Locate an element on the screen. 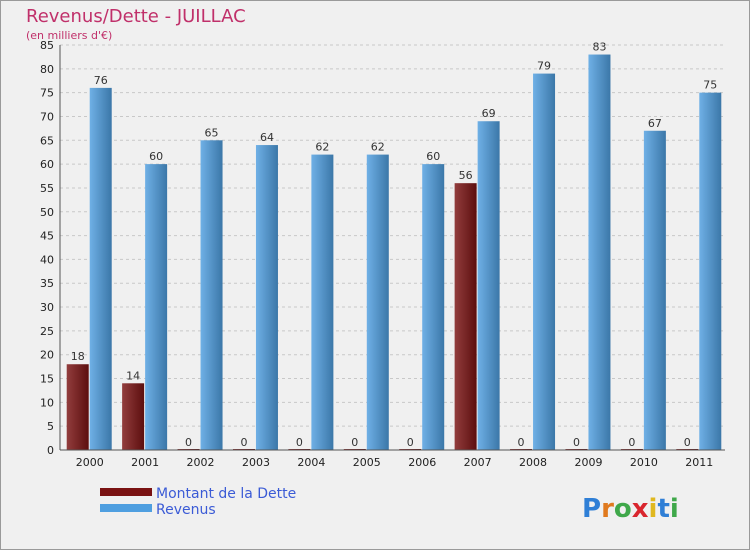 The width and height of the screenshot is (750, 550). bar-revenus-2003 is located at coordinates (266, 297).